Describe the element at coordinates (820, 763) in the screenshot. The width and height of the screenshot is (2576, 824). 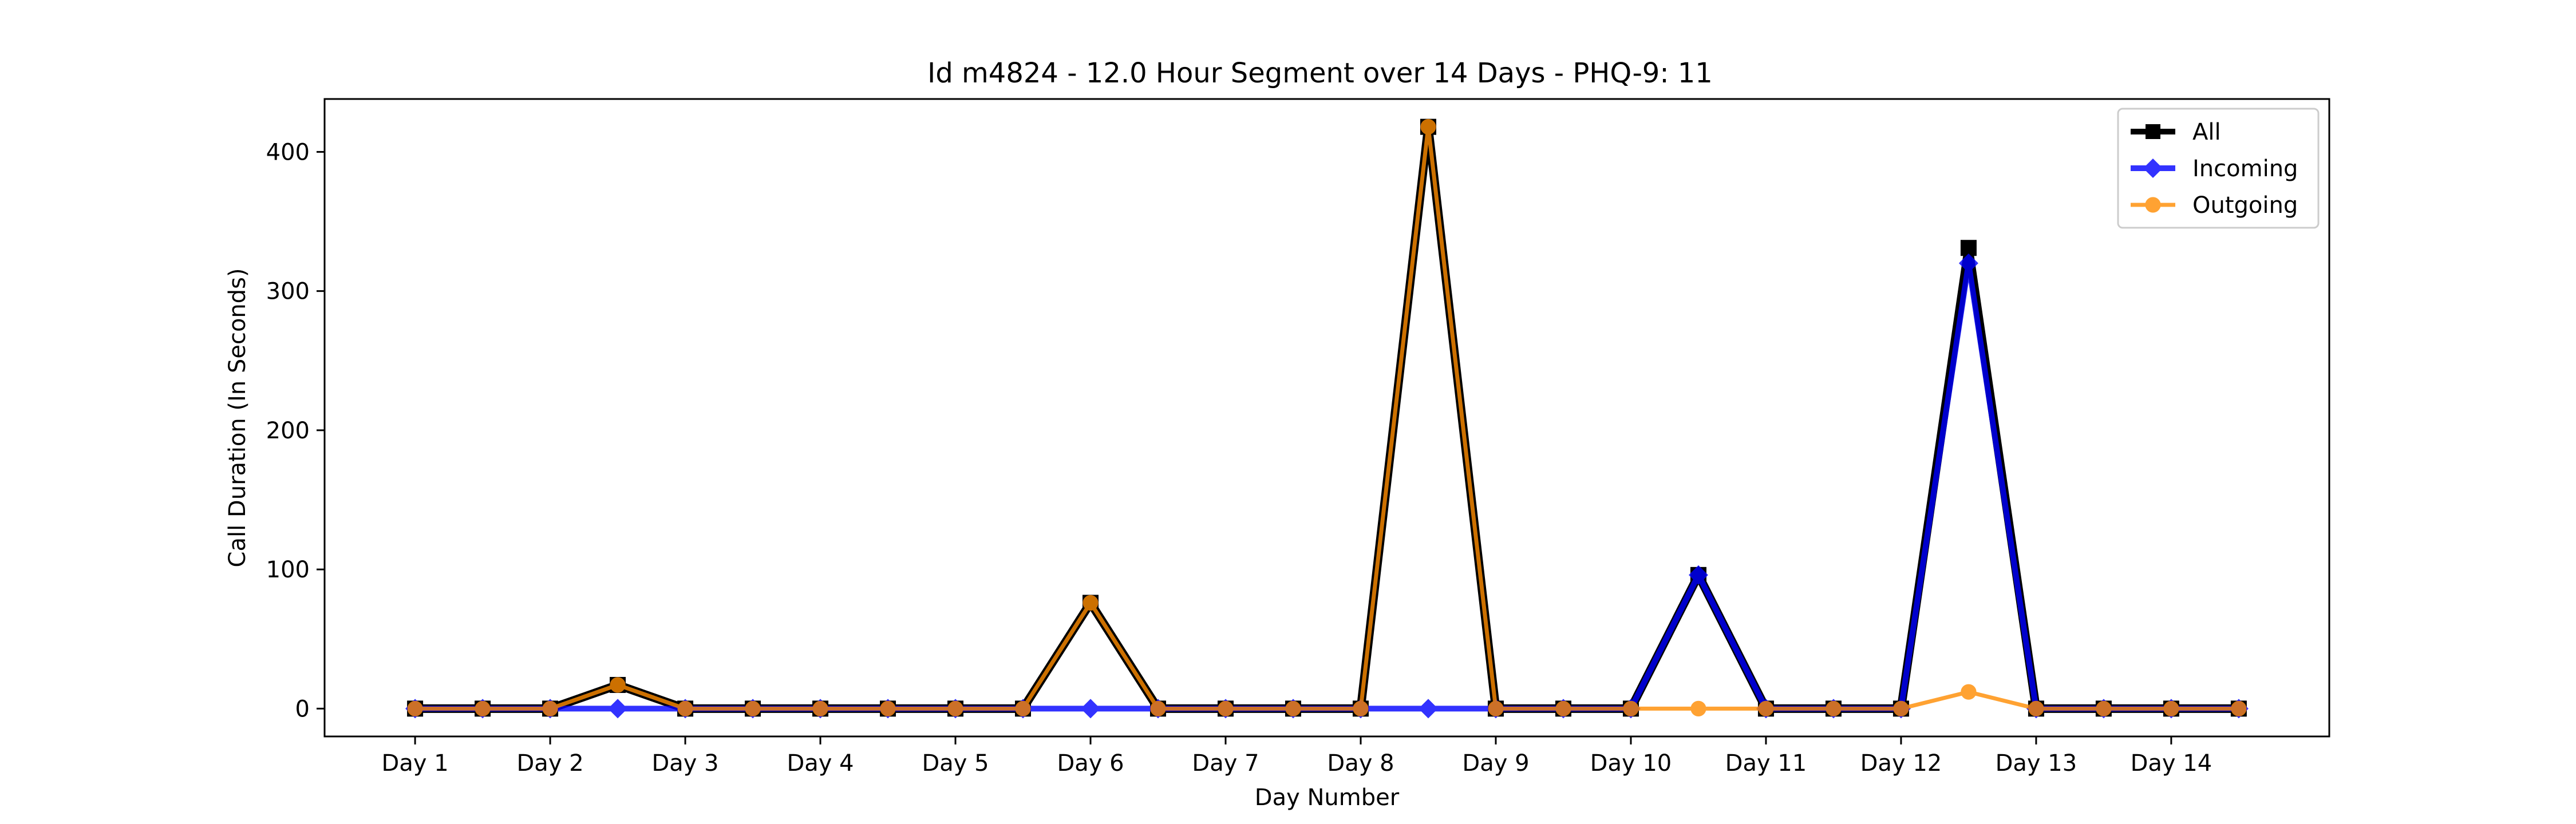
I see `x-tick-label: Day 4` at that location.